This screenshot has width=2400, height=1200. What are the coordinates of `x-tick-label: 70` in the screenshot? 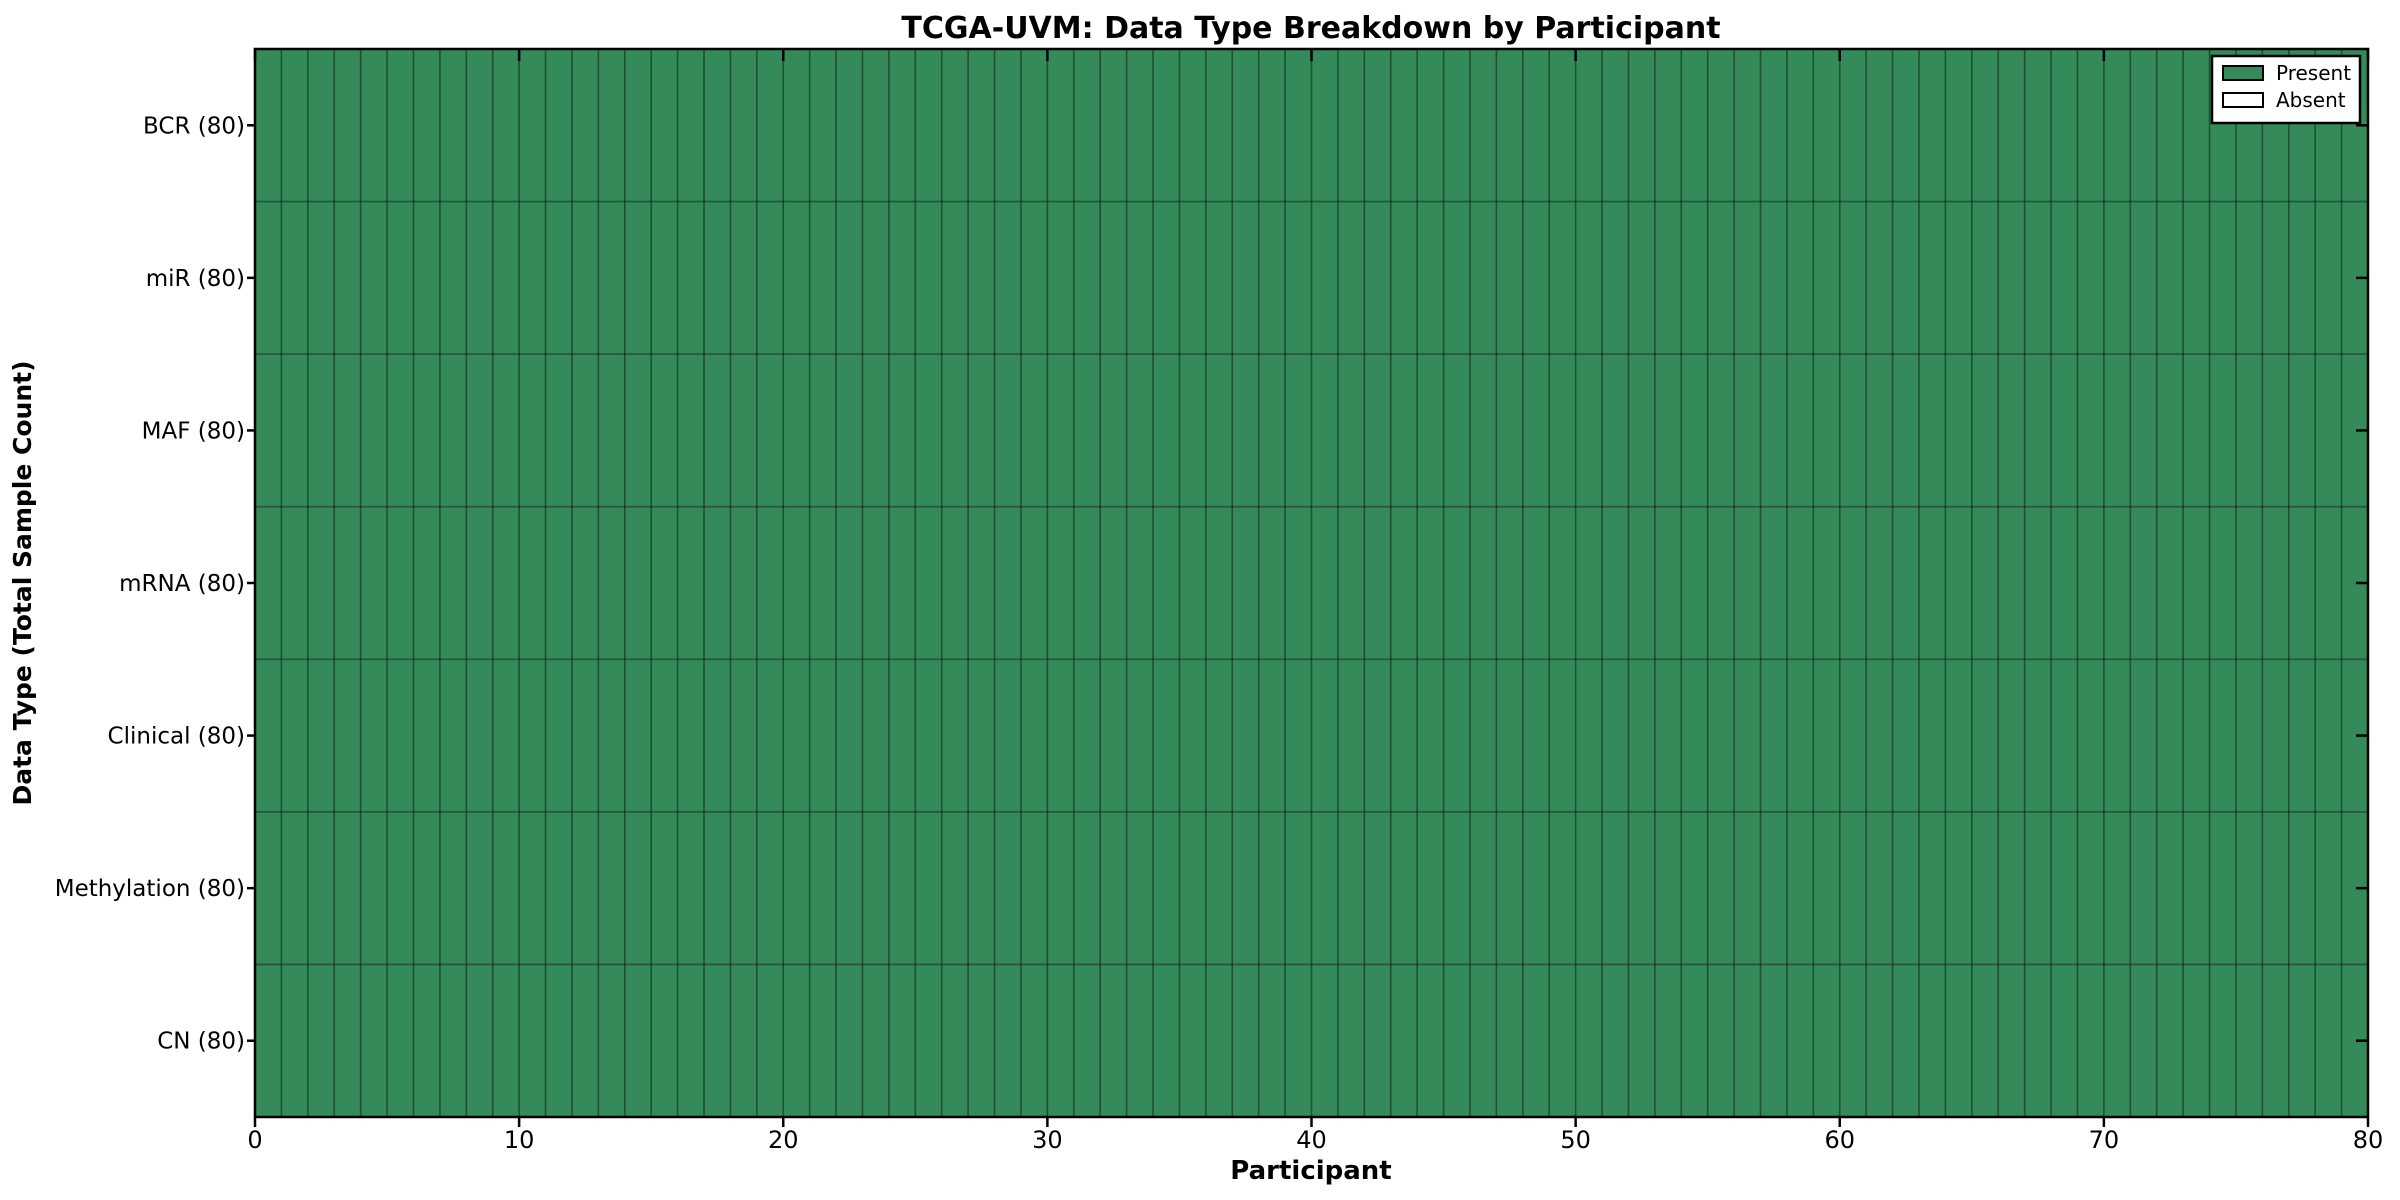 It's located at (2104, 1140).